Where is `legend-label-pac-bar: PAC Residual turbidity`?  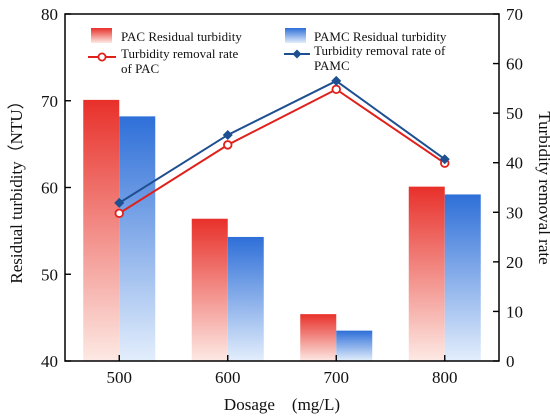 legend-label-pac-bar: PAC Residual turbidity is located at coordinates (181, 36).